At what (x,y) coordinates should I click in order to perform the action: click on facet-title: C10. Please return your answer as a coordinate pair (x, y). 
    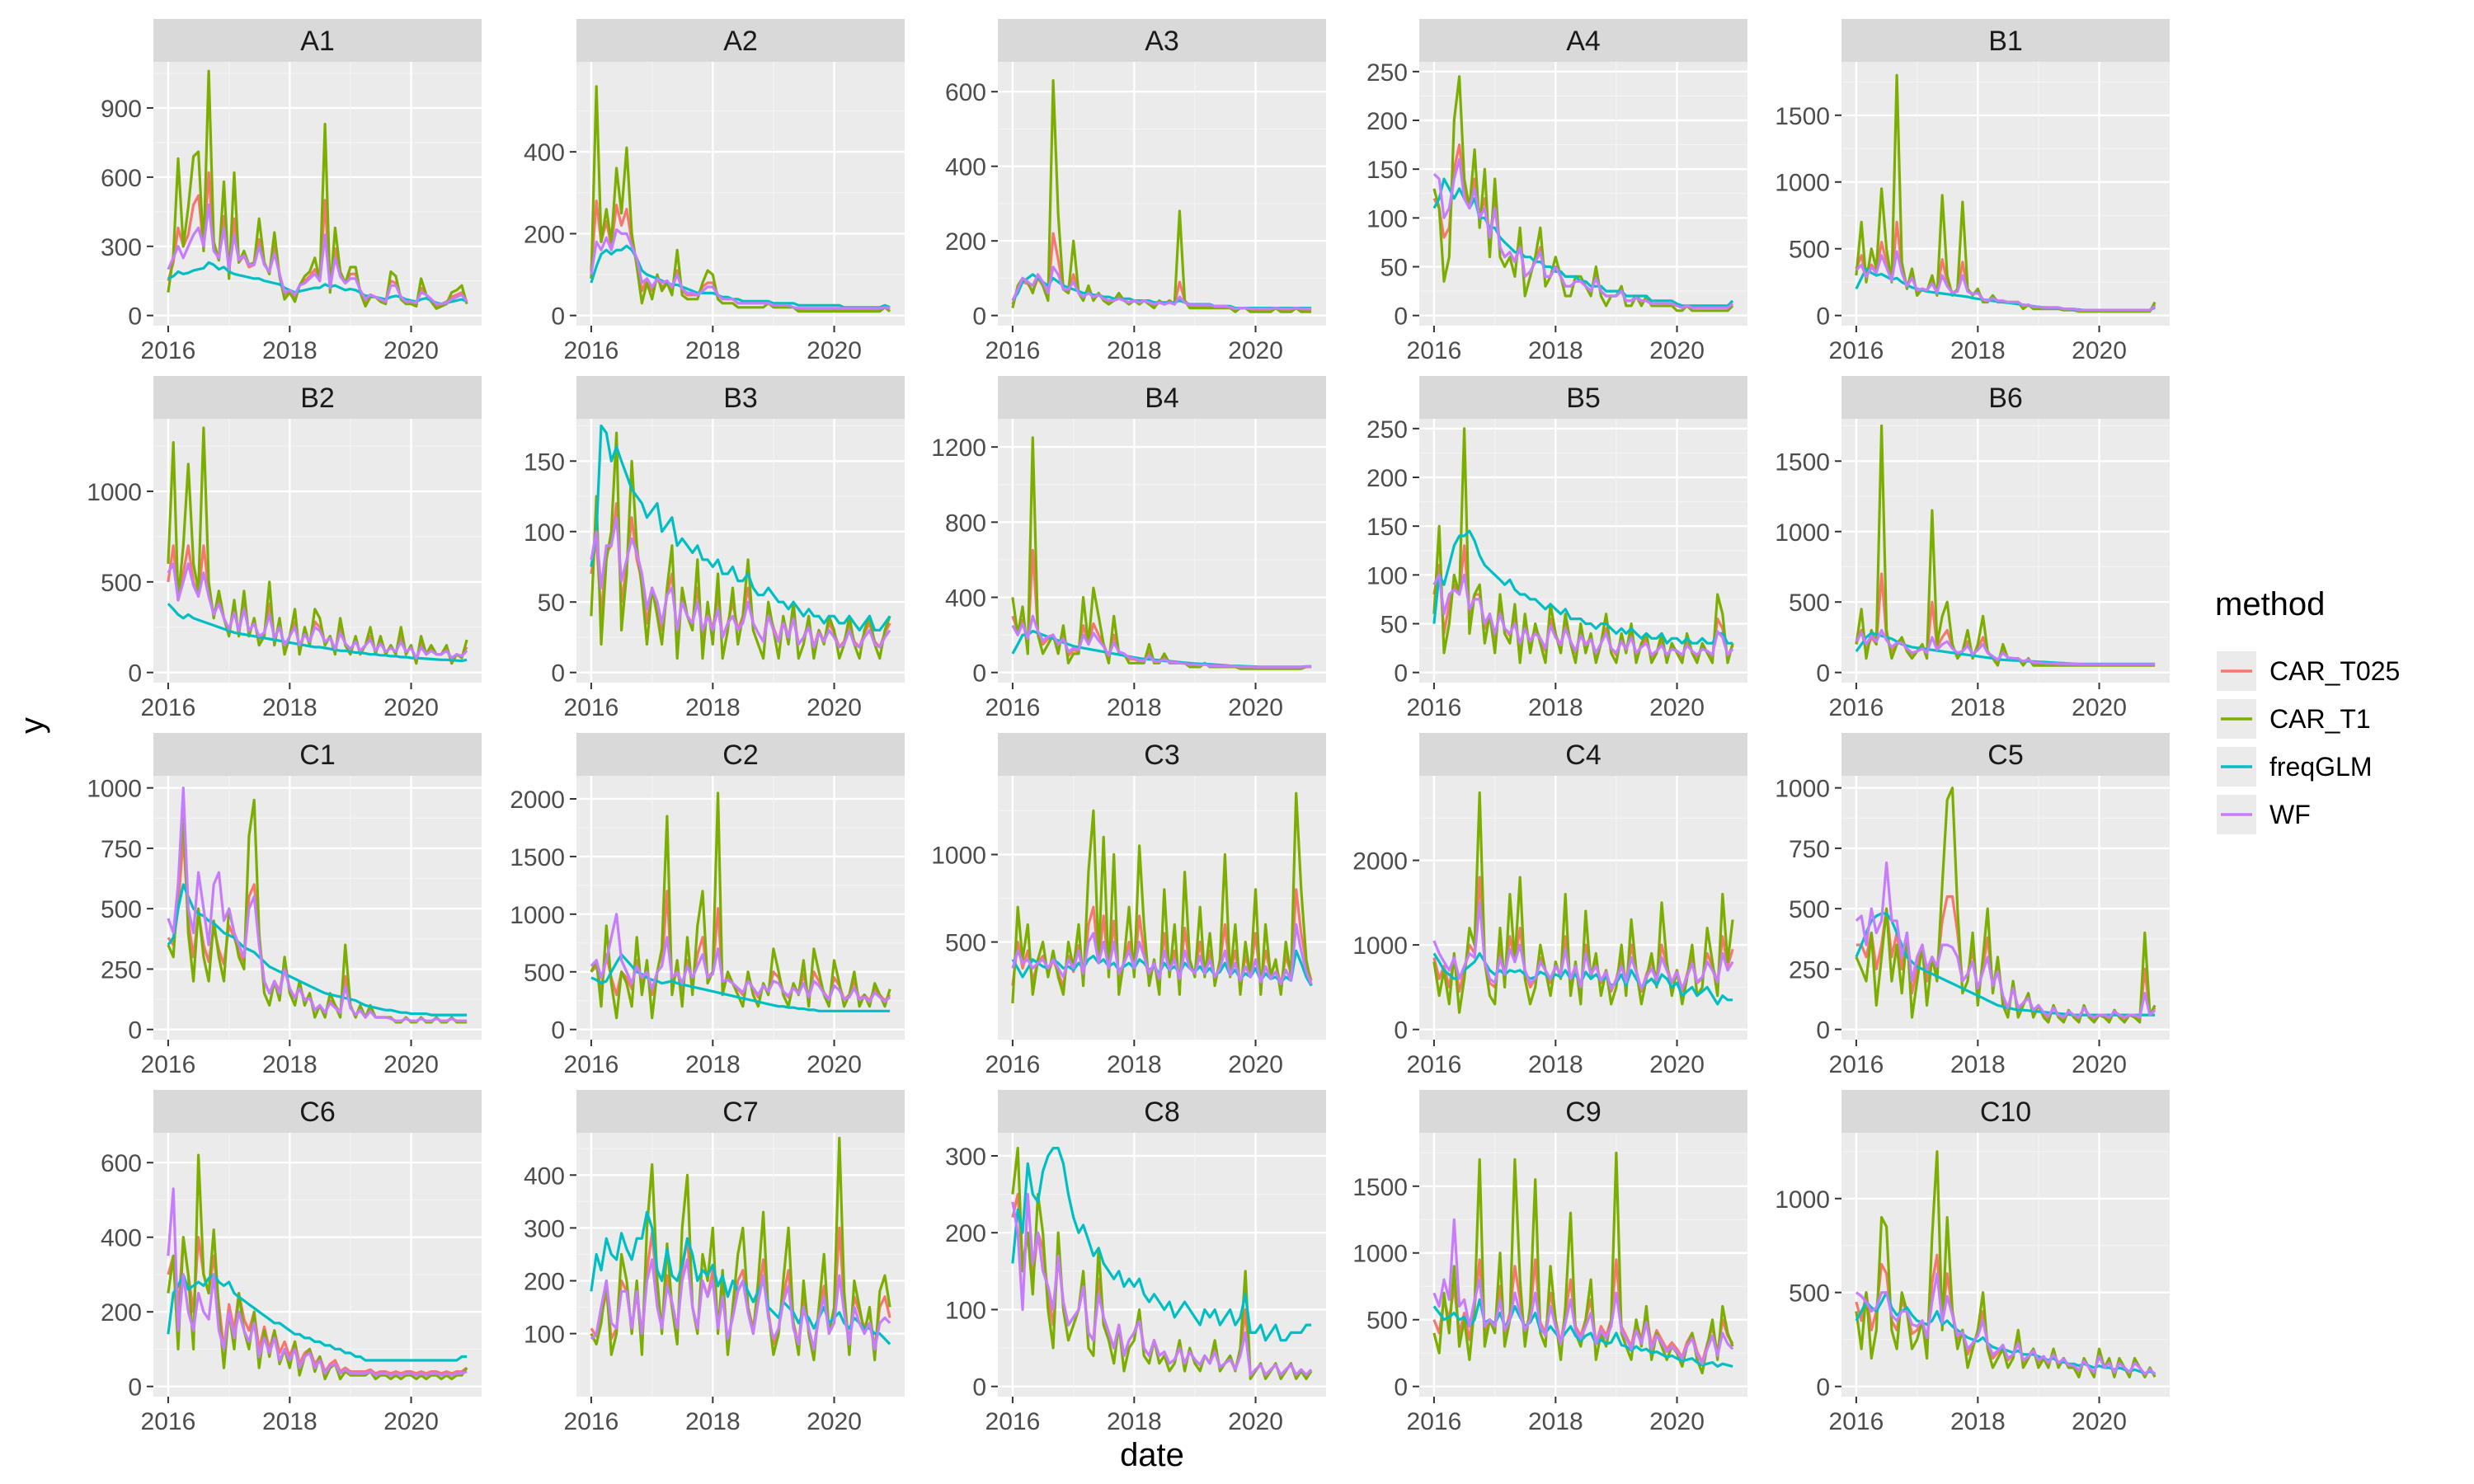
    Looking at the image, I should click on (2005, 1112).